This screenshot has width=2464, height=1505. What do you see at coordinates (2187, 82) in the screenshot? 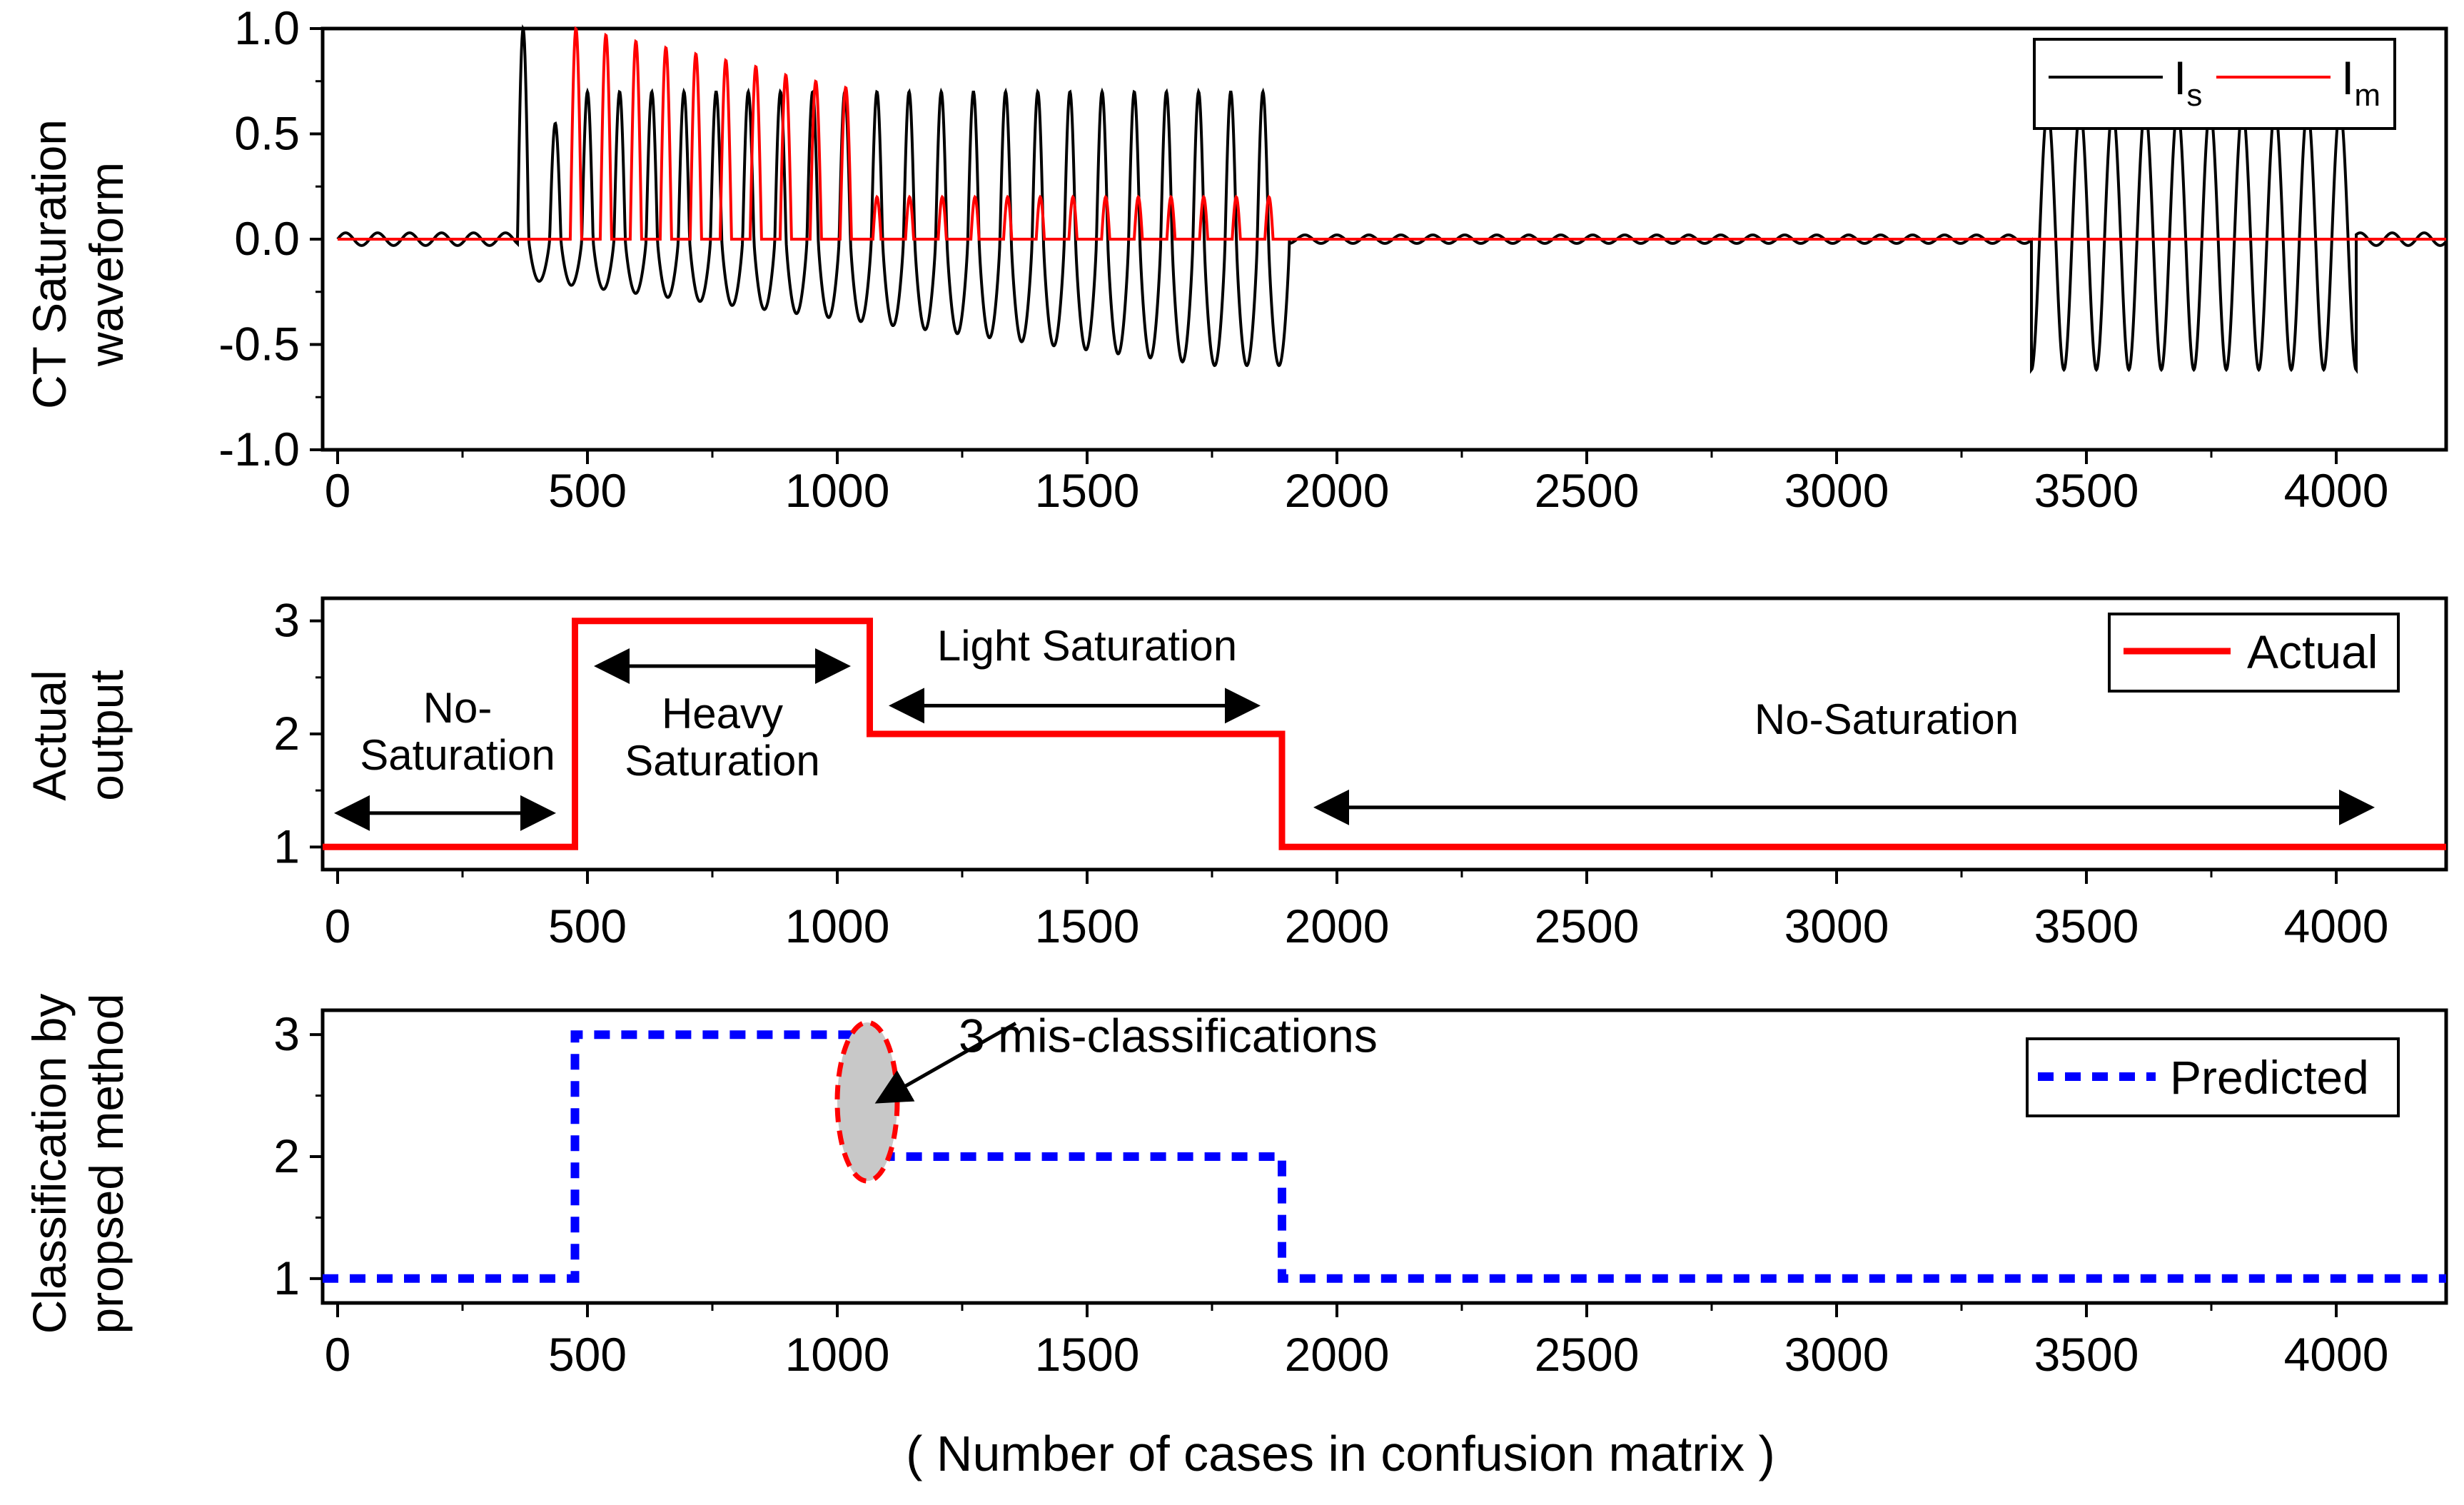
I see `legend-label-is: Is` at bounding box center [2187, 82].